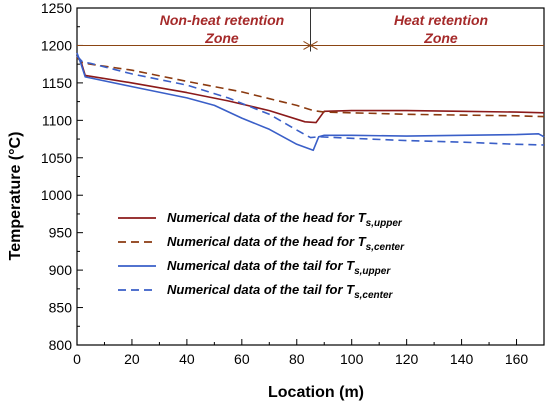  What do you see at coordinates (440, 38) in the screenshot?
I see `zone-label-right-line2: Zone` at bounding box center [440, 38].